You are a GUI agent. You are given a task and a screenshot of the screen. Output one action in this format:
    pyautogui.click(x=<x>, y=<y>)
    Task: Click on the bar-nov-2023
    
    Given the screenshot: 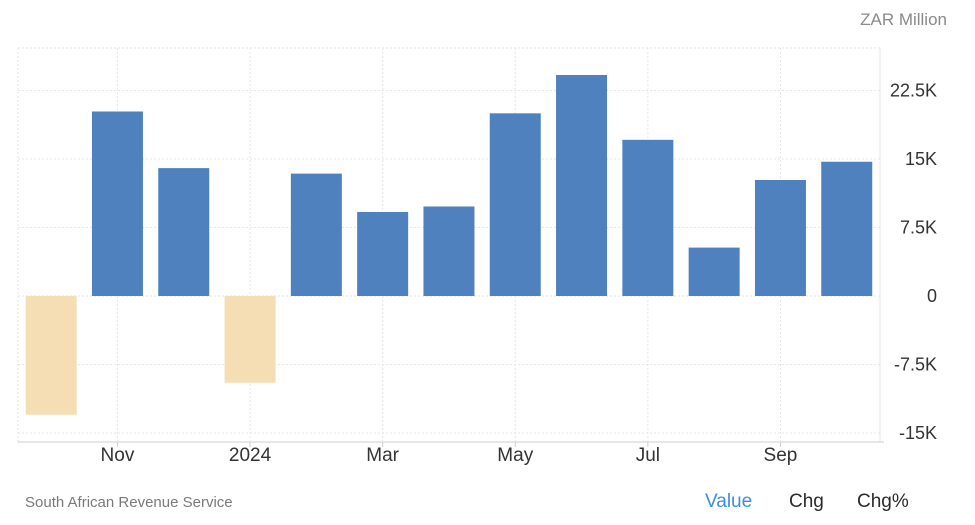 What is the action you would take?
    pyautogui.click(x=117, y=203)
    